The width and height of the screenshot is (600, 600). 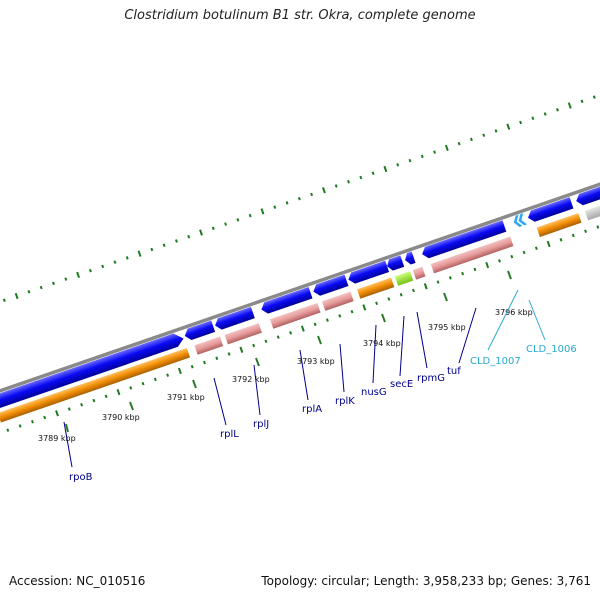 What do you see at coordinates (295, 316) in the screenshot?
I see `rplA-pink-bar` at bounding box center [295, 316].